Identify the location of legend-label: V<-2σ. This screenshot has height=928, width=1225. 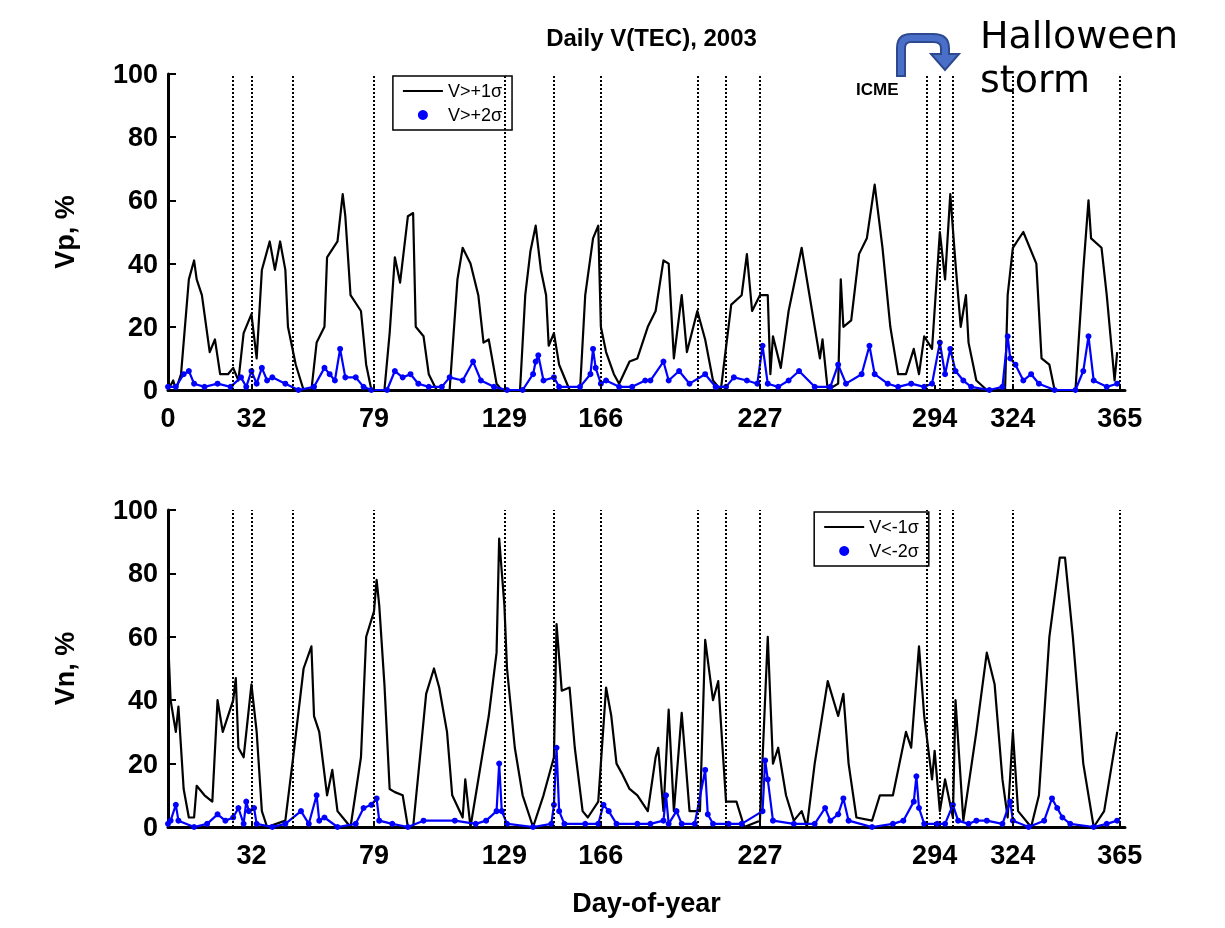
(894, 551).